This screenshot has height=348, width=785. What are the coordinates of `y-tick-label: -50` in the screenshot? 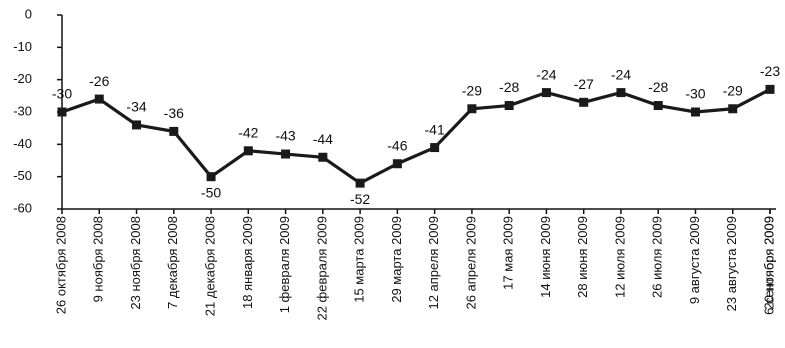 It's located at (22, 175).